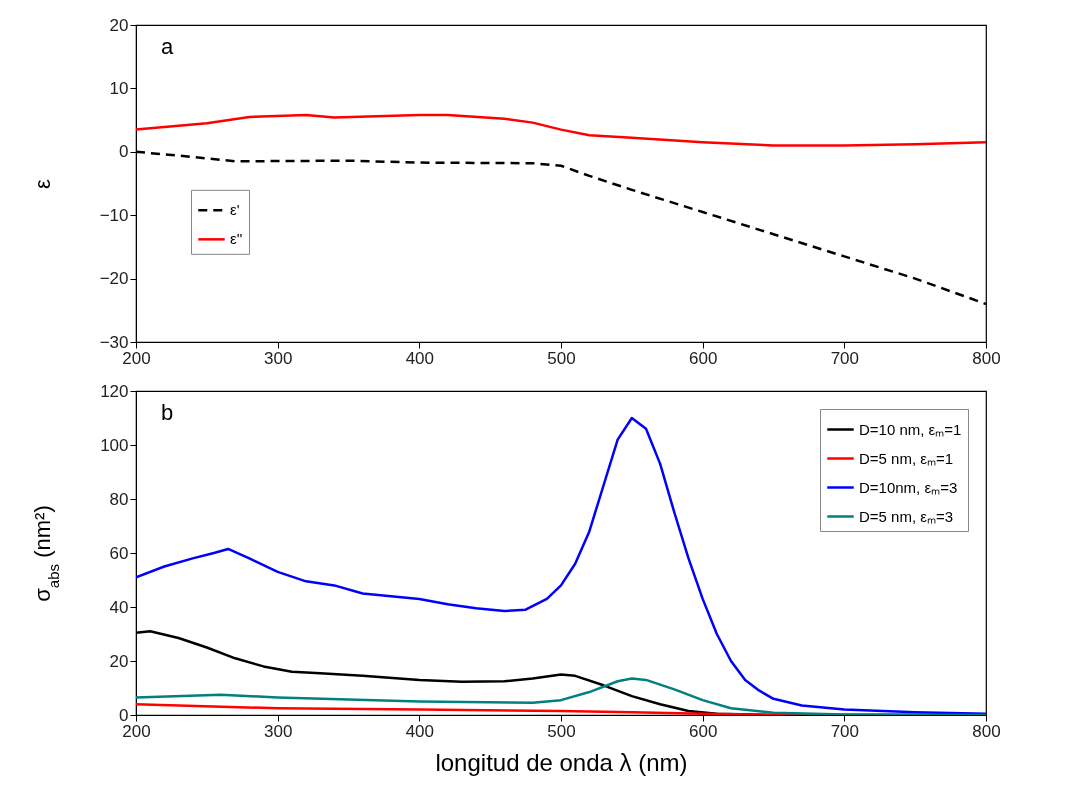 The width and height of the screenshot is (1069, 796). Describe the element at coordinates (235, 210) in the screenshot. I see `legend-label: ε'` at that location.